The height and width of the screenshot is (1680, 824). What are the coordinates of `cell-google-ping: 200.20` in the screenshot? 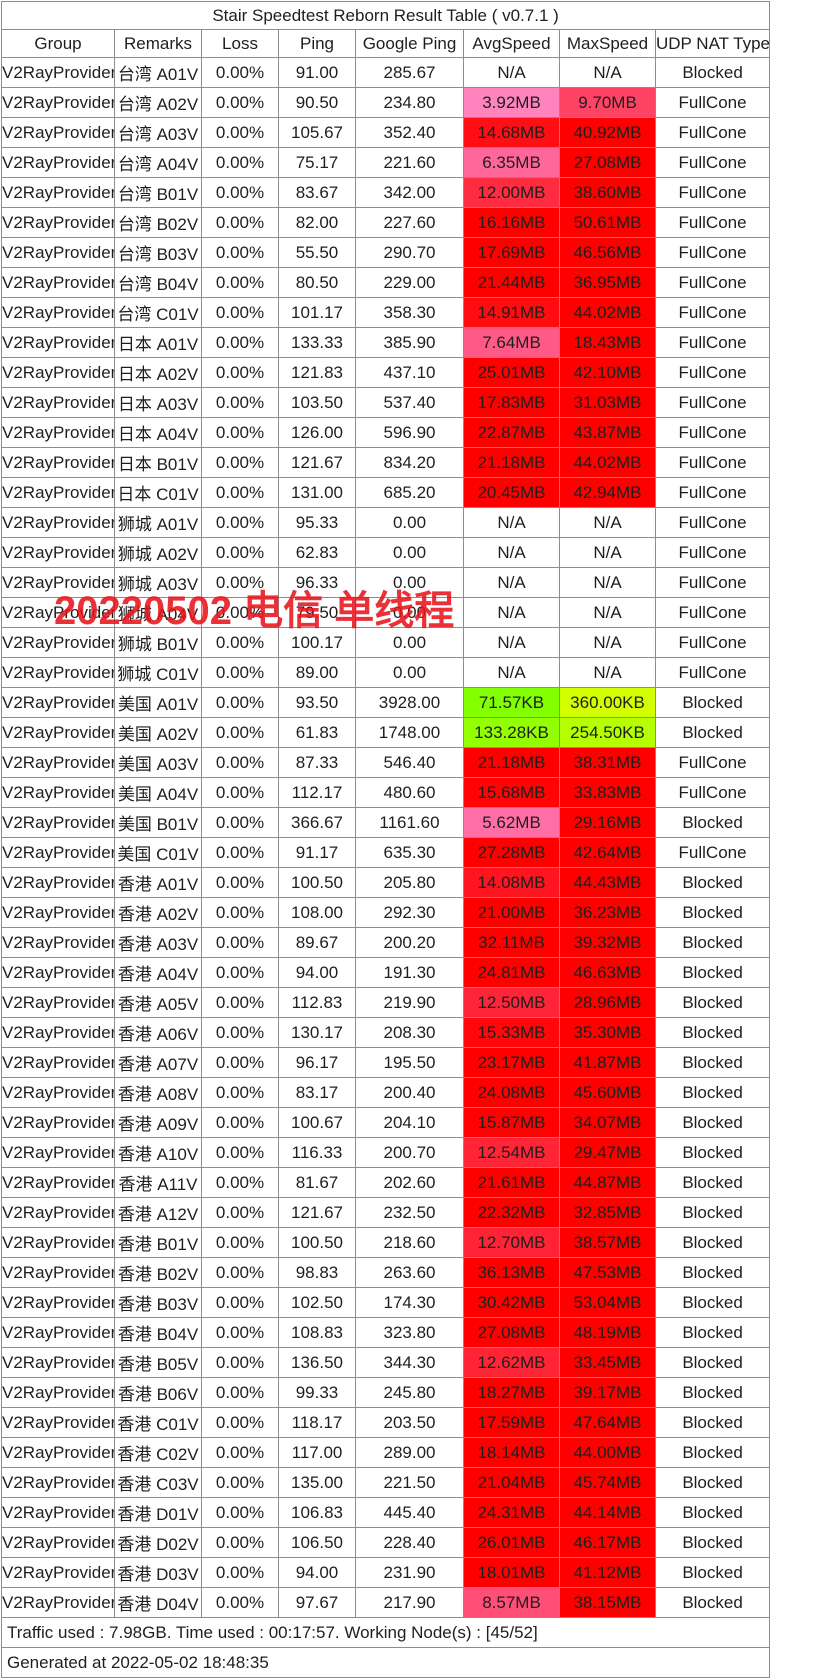 It's located at (409, 942).